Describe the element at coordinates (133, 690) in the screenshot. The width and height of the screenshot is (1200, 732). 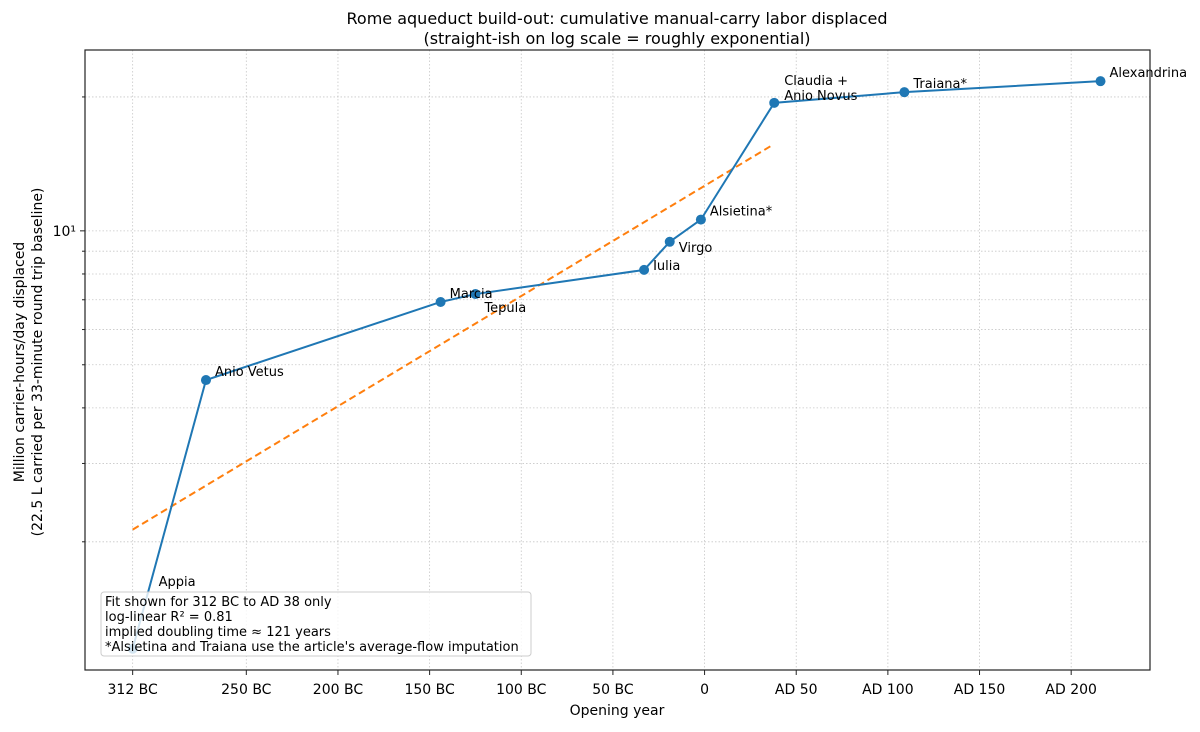
I see `x-tick-label: 312 BC` at that location.